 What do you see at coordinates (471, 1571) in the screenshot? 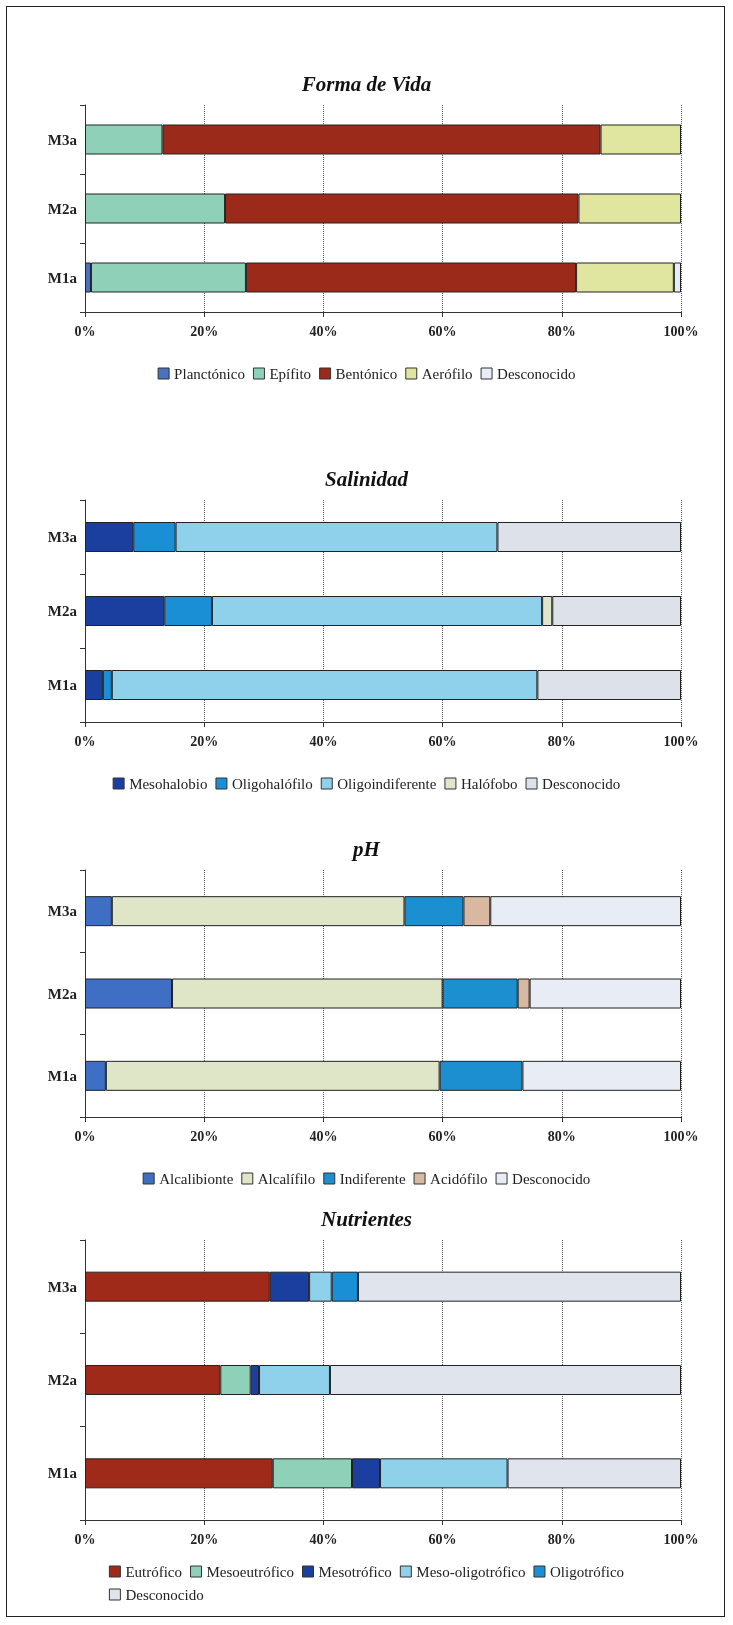
I see `legend-label: Meso-oligotrófico` at bounding box center [471, 1571].